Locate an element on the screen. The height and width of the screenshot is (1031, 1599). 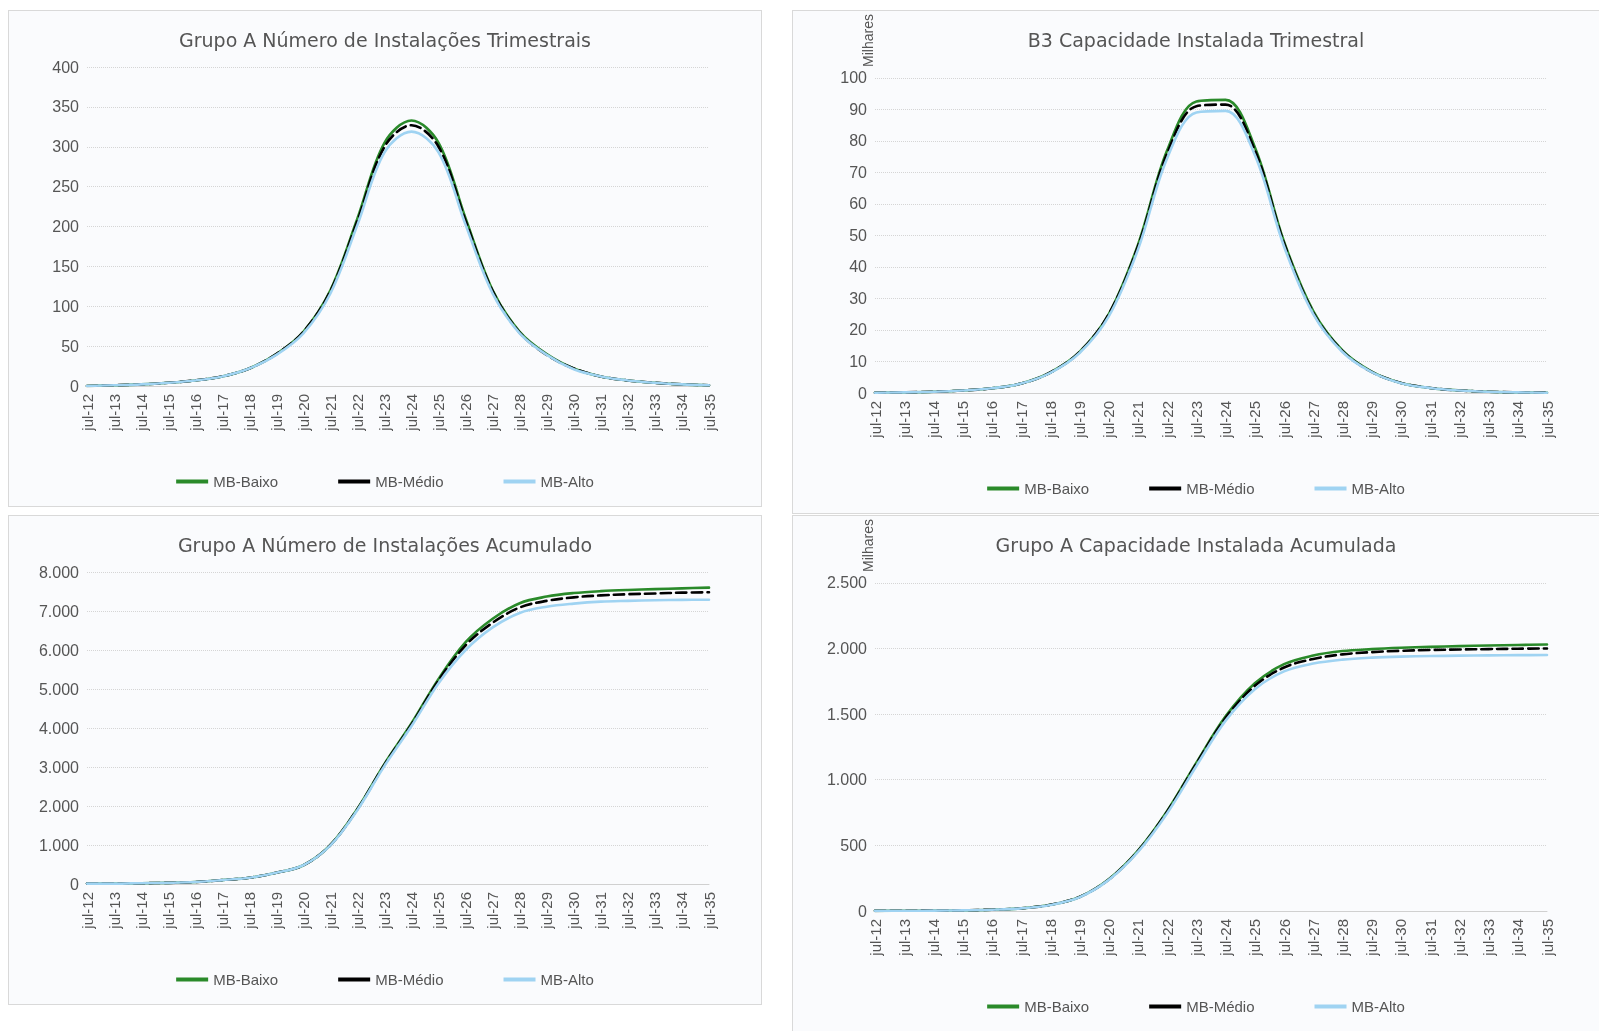
y-tick-label: 10 is located at coordinates (858, 361).